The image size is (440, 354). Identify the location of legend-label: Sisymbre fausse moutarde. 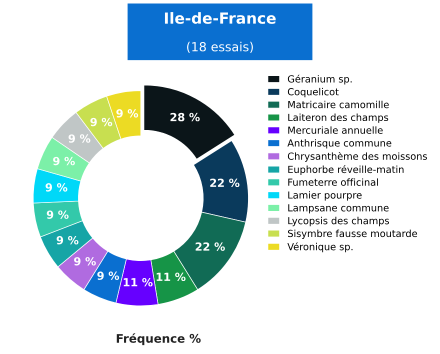
(353, 235).